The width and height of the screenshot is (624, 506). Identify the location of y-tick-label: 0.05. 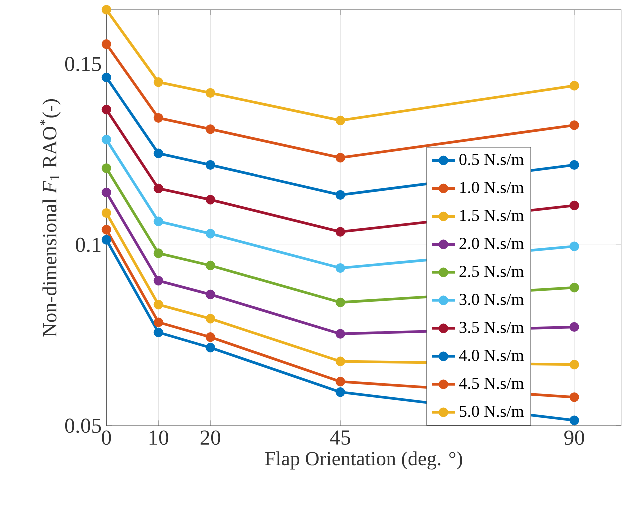
(83, 426).